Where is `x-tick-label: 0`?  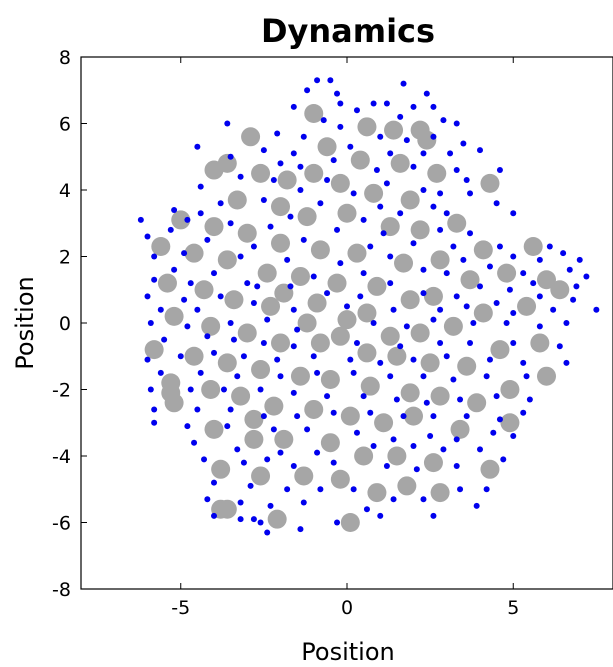 x-tick-label: 0 is located at coordinates (347, 608).